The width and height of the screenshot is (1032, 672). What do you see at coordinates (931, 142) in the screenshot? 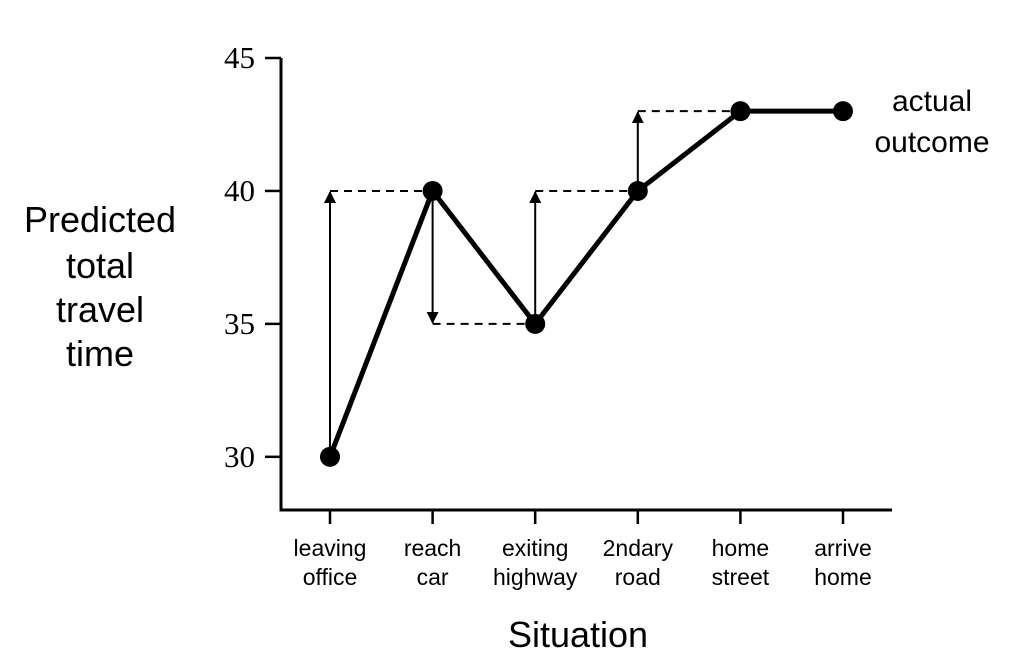
I see `annotation-line: outcome` at bounding box center [931, 142].